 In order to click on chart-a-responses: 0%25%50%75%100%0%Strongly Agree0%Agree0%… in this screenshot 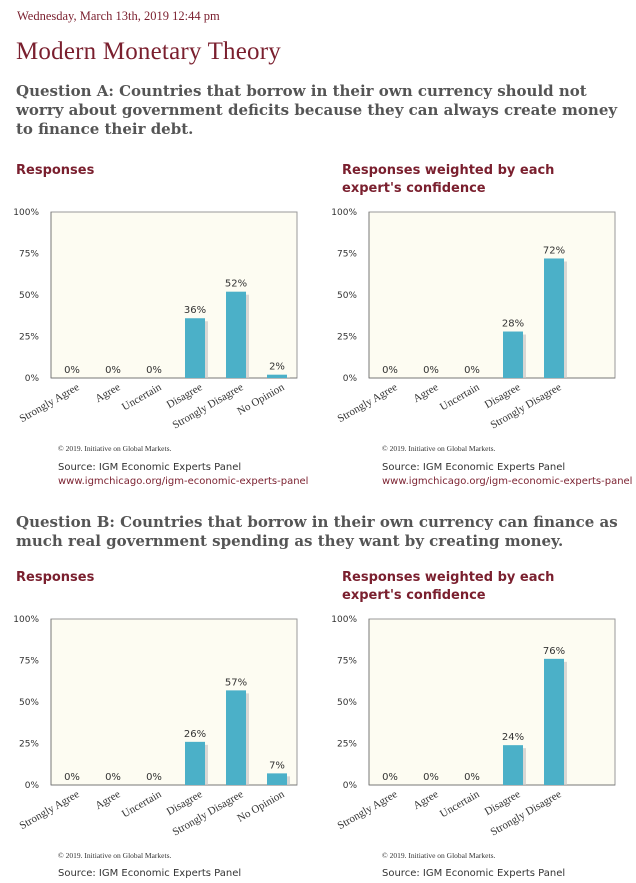, I will do `click(155, 319)`.